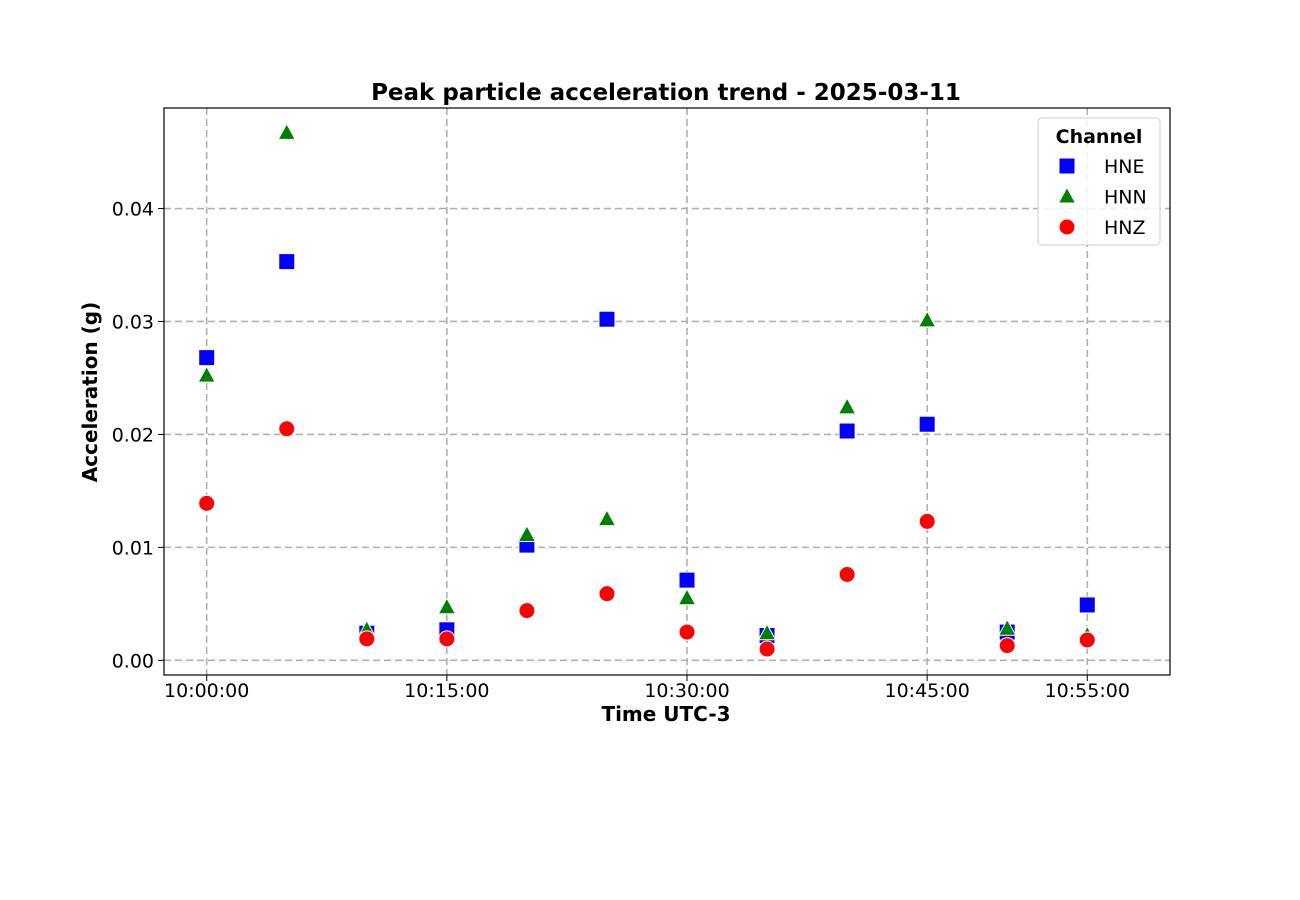  What do you see at coordinates (133, 210) in the screenshot?
I see `y-tick-label: 0.04` at bounding box center [133, 210].